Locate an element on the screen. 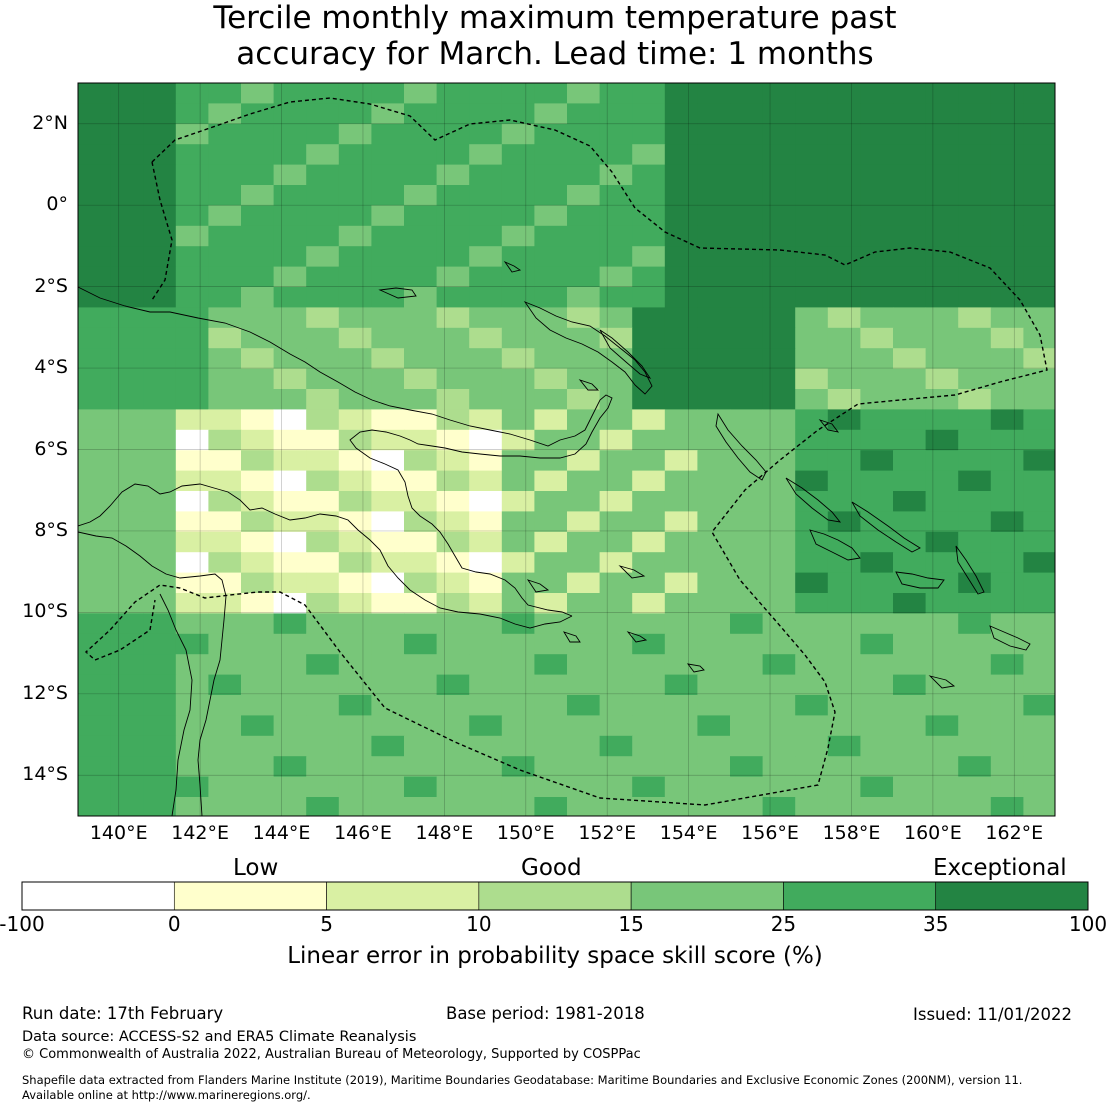  new-guinea-south-coast is located at coordinates (325, 556).